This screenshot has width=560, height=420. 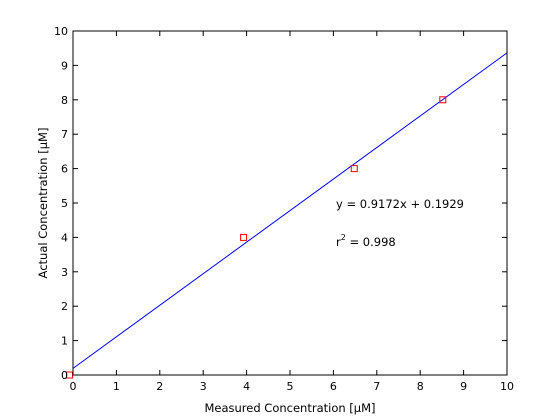 What do you see at coordinates (64, 65) in the screenshot?
I see `y-tick-label: 9` at bounding box center [64, 65].